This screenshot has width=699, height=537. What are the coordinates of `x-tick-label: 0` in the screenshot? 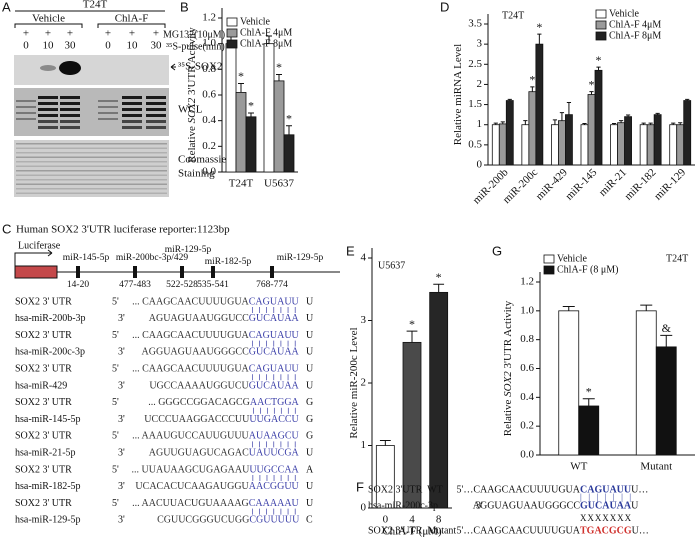 It's located at (386, 520).